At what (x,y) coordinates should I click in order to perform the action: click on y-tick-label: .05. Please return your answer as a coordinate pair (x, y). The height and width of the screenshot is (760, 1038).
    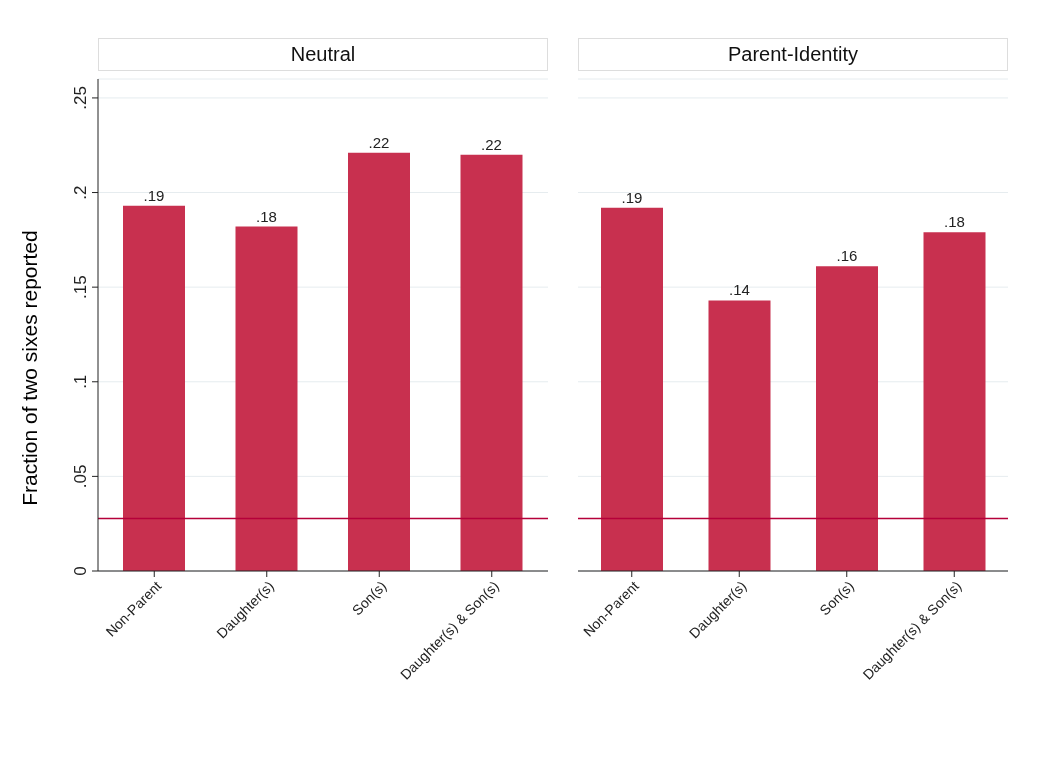
    Looking at the image, I should click on (80, 476).